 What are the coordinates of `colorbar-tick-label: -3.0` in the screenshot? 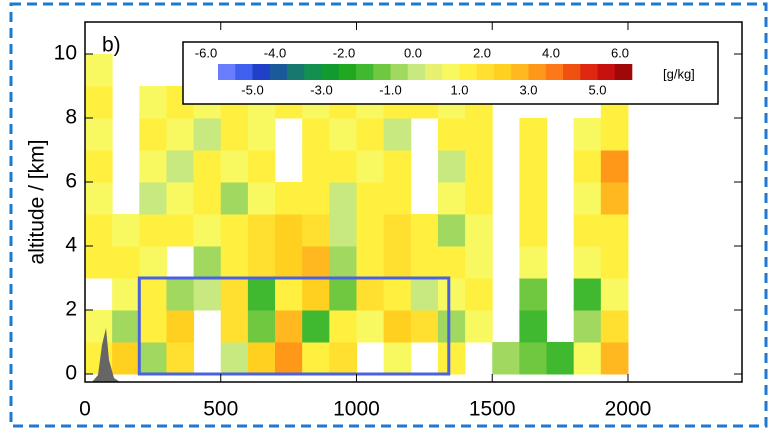 It's located at (321, 89).